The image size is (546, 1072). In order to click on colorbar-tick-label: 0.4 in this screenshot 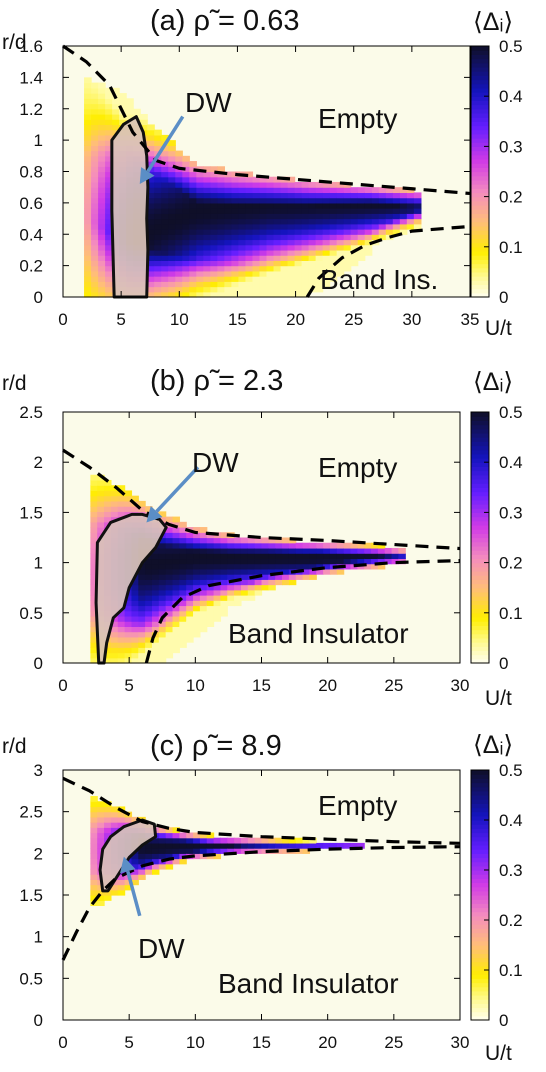, I will do `click(511, 96)`.